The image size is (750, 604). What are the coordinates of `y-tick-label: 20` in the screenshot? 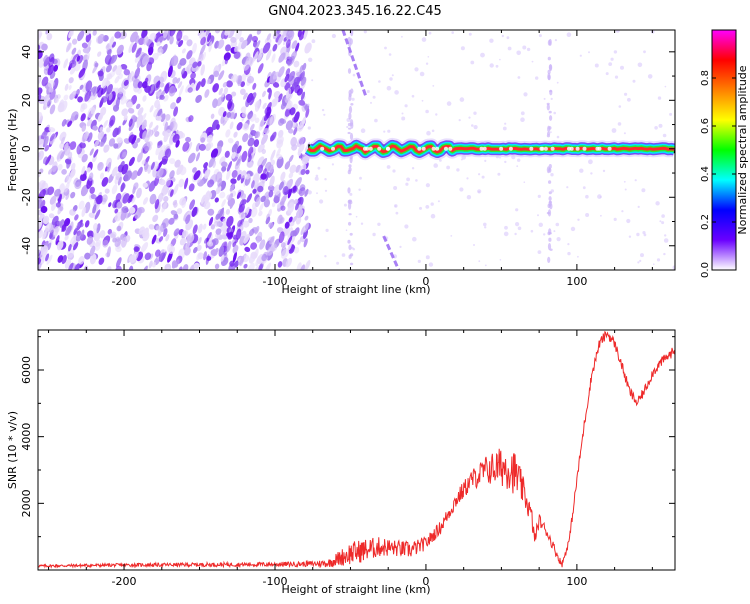 It's located at (26, 100).